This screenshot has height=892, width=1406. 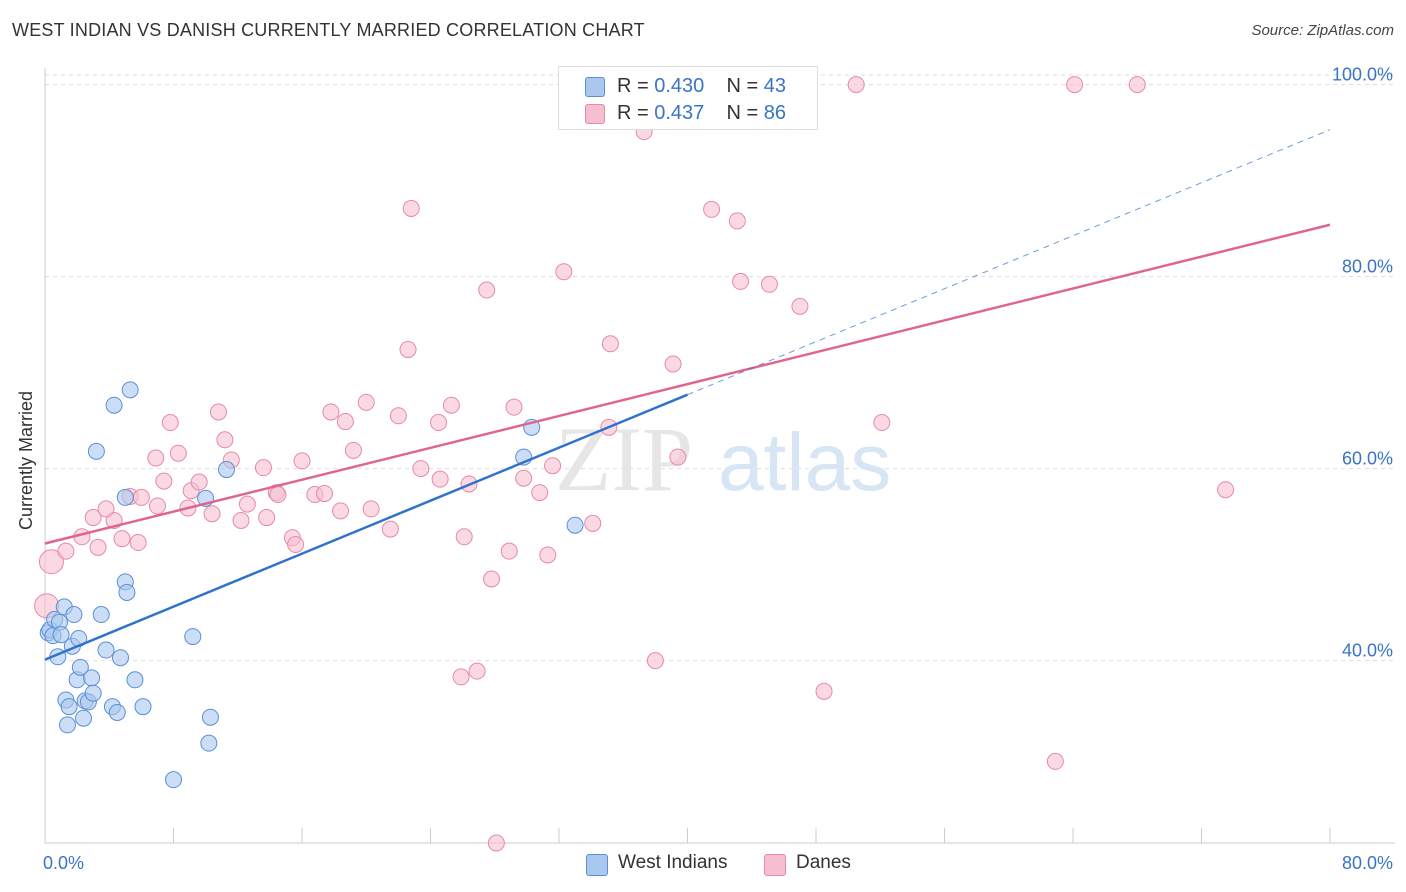 I want to click on legend-swatch-danes, so click(x=595, y=114).